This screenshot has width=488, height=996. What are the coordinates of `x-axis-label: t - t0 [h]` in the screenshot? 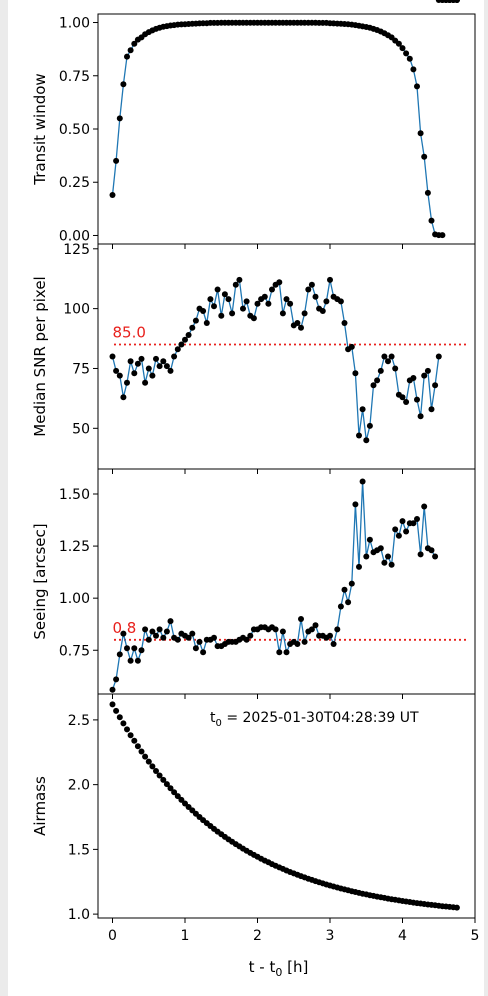 It's located at (279, 968).